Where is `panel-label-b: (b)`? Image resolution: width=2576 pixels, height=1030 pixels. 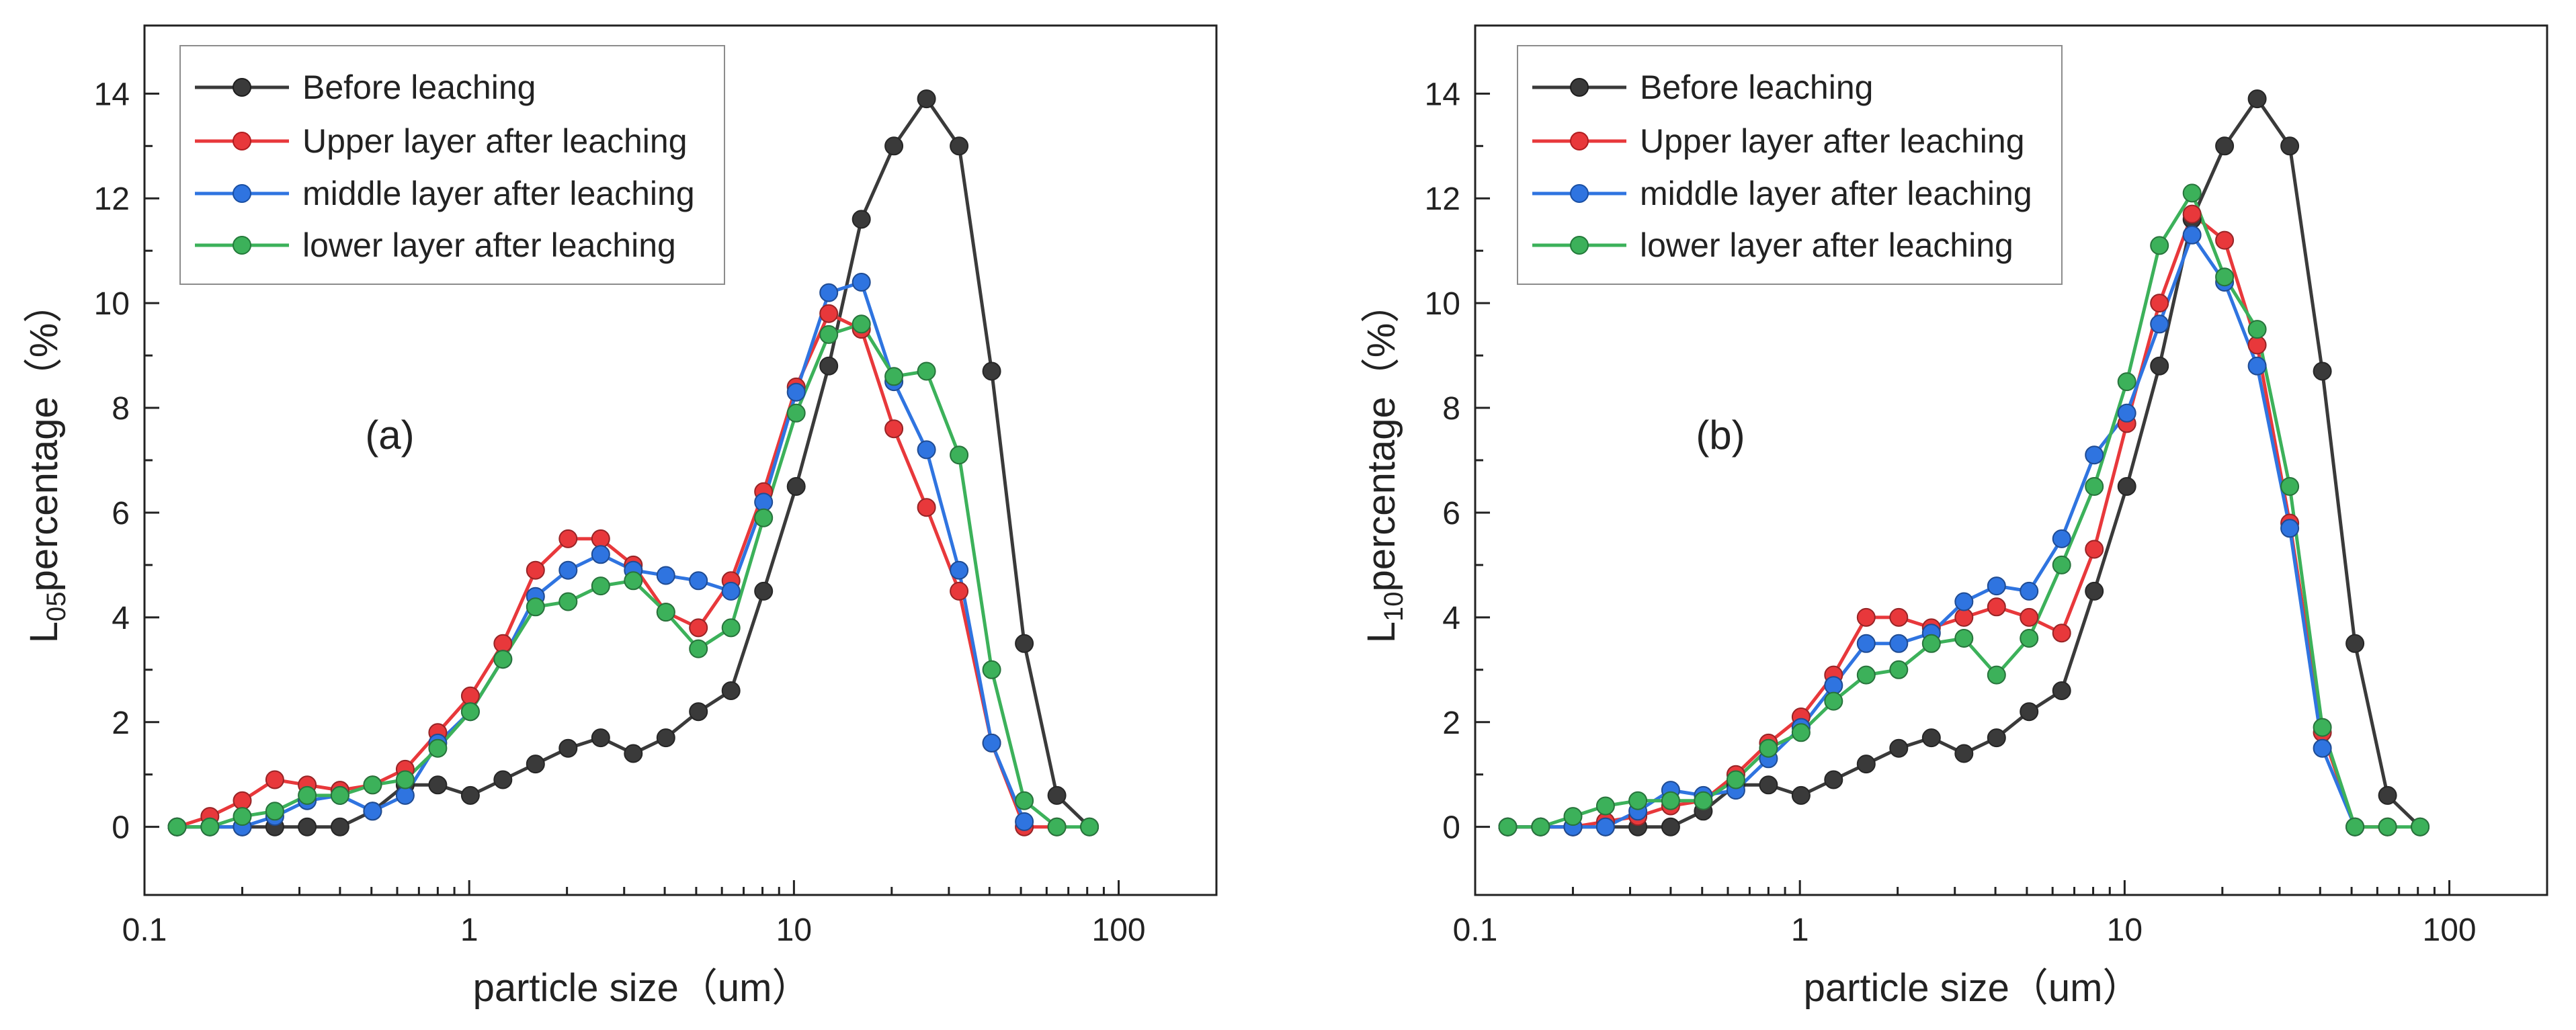 panel-label-b: (b) is located at coordinates (1720, 435).